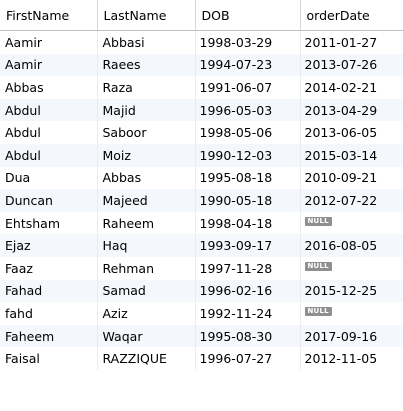 The image size is (403, 411). What do you see at coordinates (351, 200) in the screenshot?
I see `cell-orderdate: 2012-07-22` at bounding box center [351, 200].